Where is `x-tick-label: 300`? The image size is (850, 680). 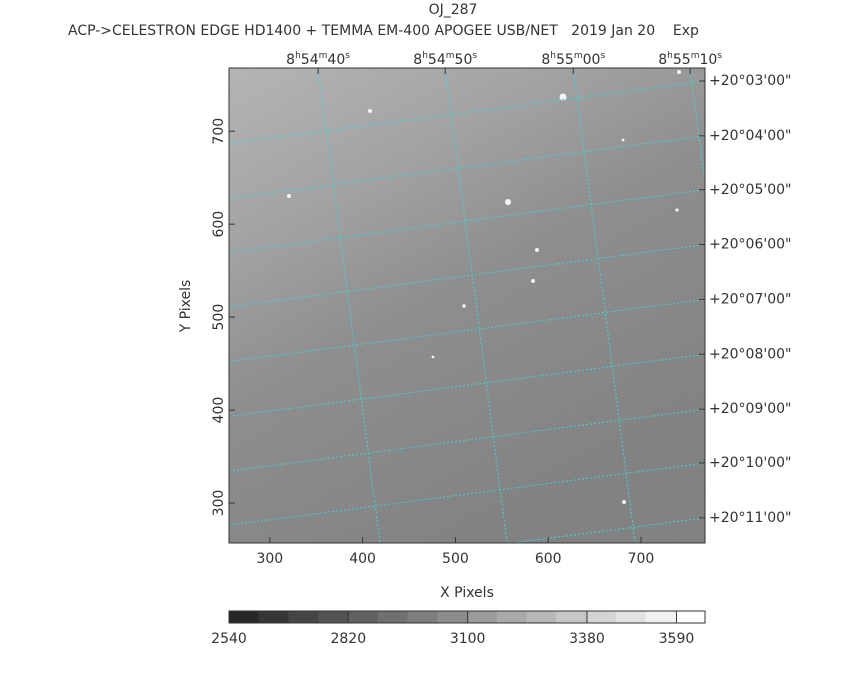
x-tick-label: 300 is located at coordinates (269, 559).